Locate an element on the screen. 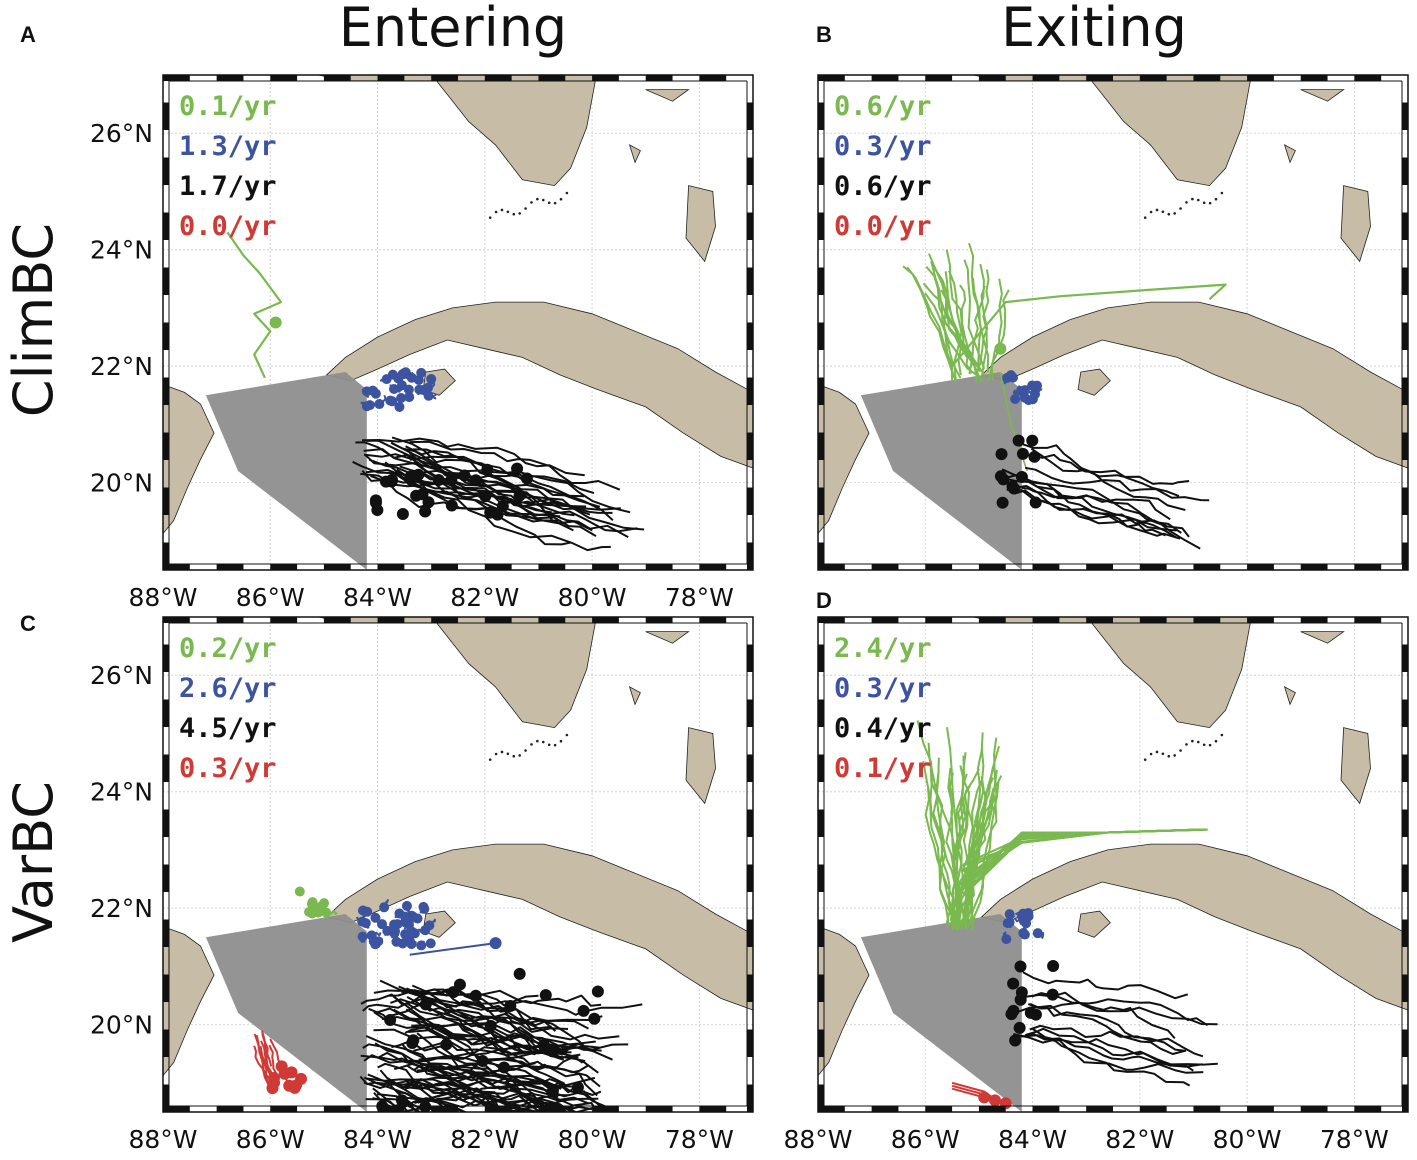 The image size is (1417, 1160). rate-label-green: 2.4/yr is located at coordinates (883, 648).